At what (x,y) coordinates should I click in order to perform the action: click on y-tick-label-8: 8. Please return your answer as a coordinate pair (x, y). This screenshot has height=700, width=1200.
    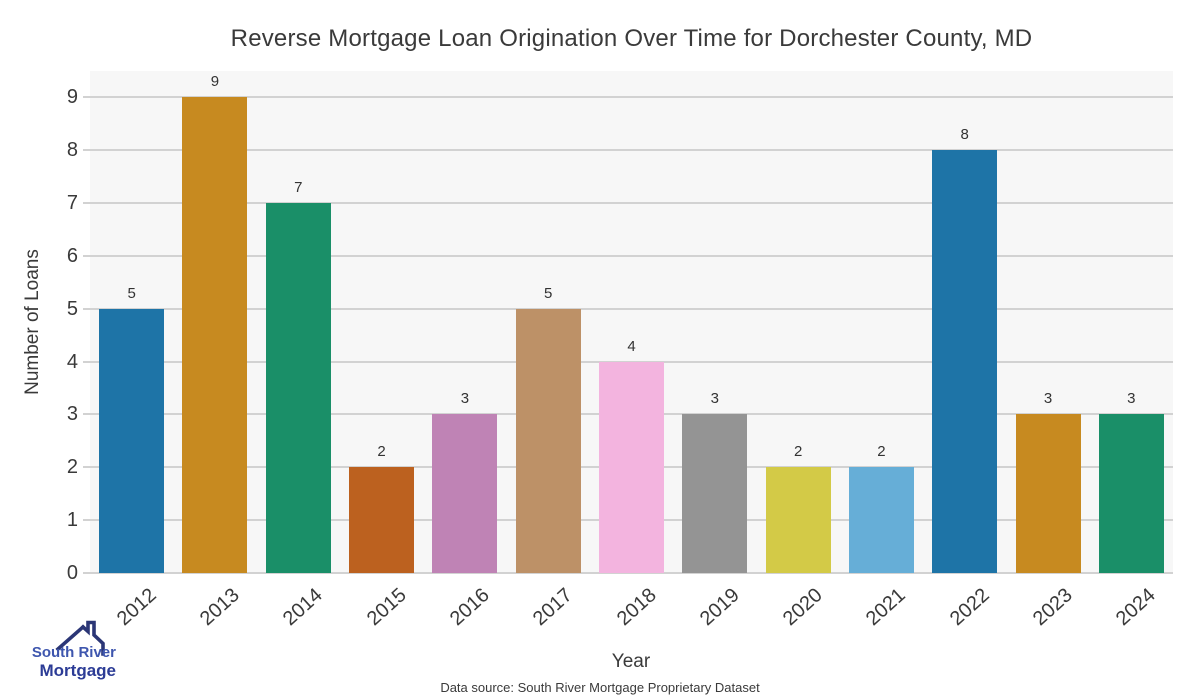
    Looking at the image, I should click on (72, 150).